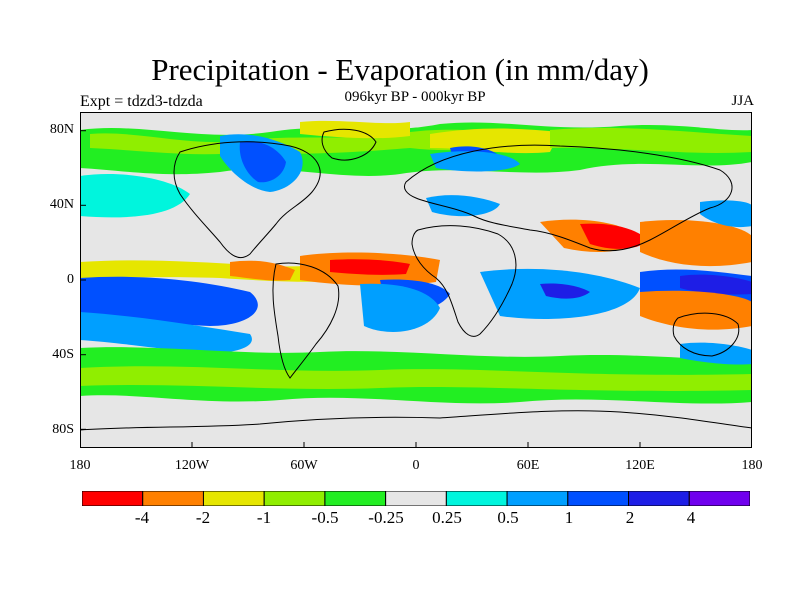 Image resolution: width=800 pixels, height=600 pixels. What do you see at coordinates (696, 243) in the screenshot?
I see `field-wpac-orange` at bounding box center [696, 243].